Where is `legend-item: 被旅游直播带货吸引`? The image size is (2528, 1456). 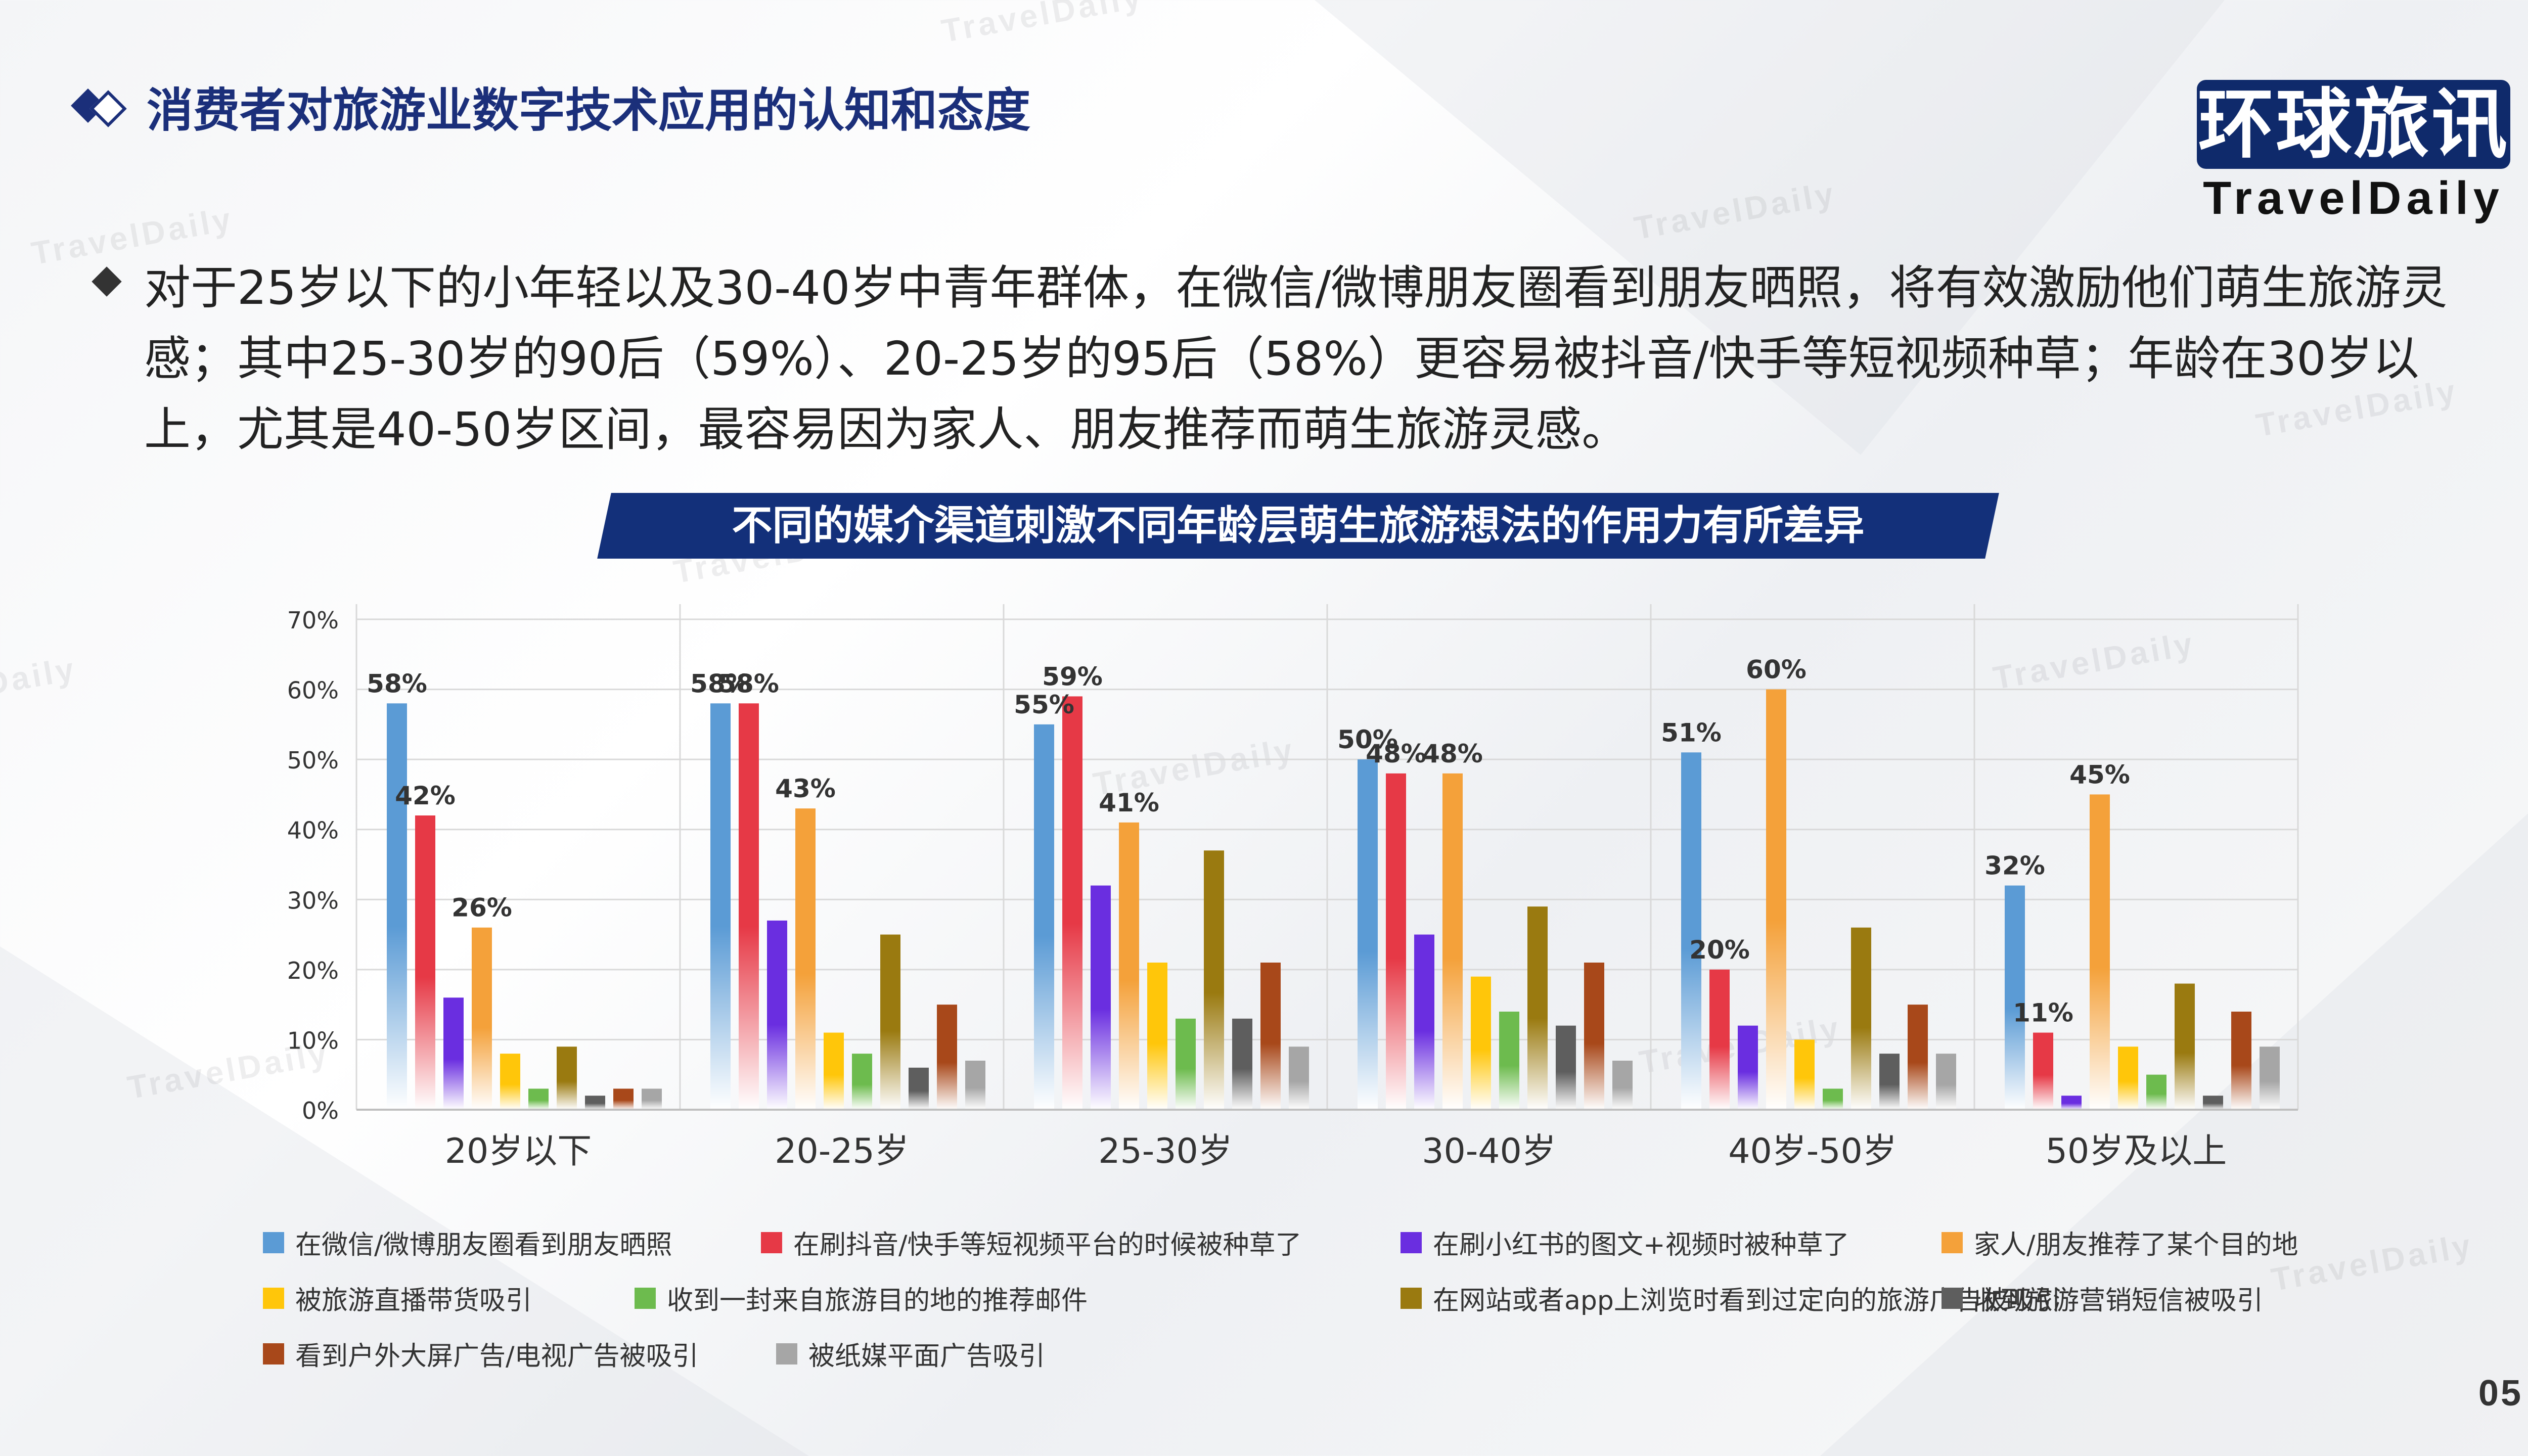 legend-item: 被旅游直播带货吸引 is located at coordinates (398, 1298).